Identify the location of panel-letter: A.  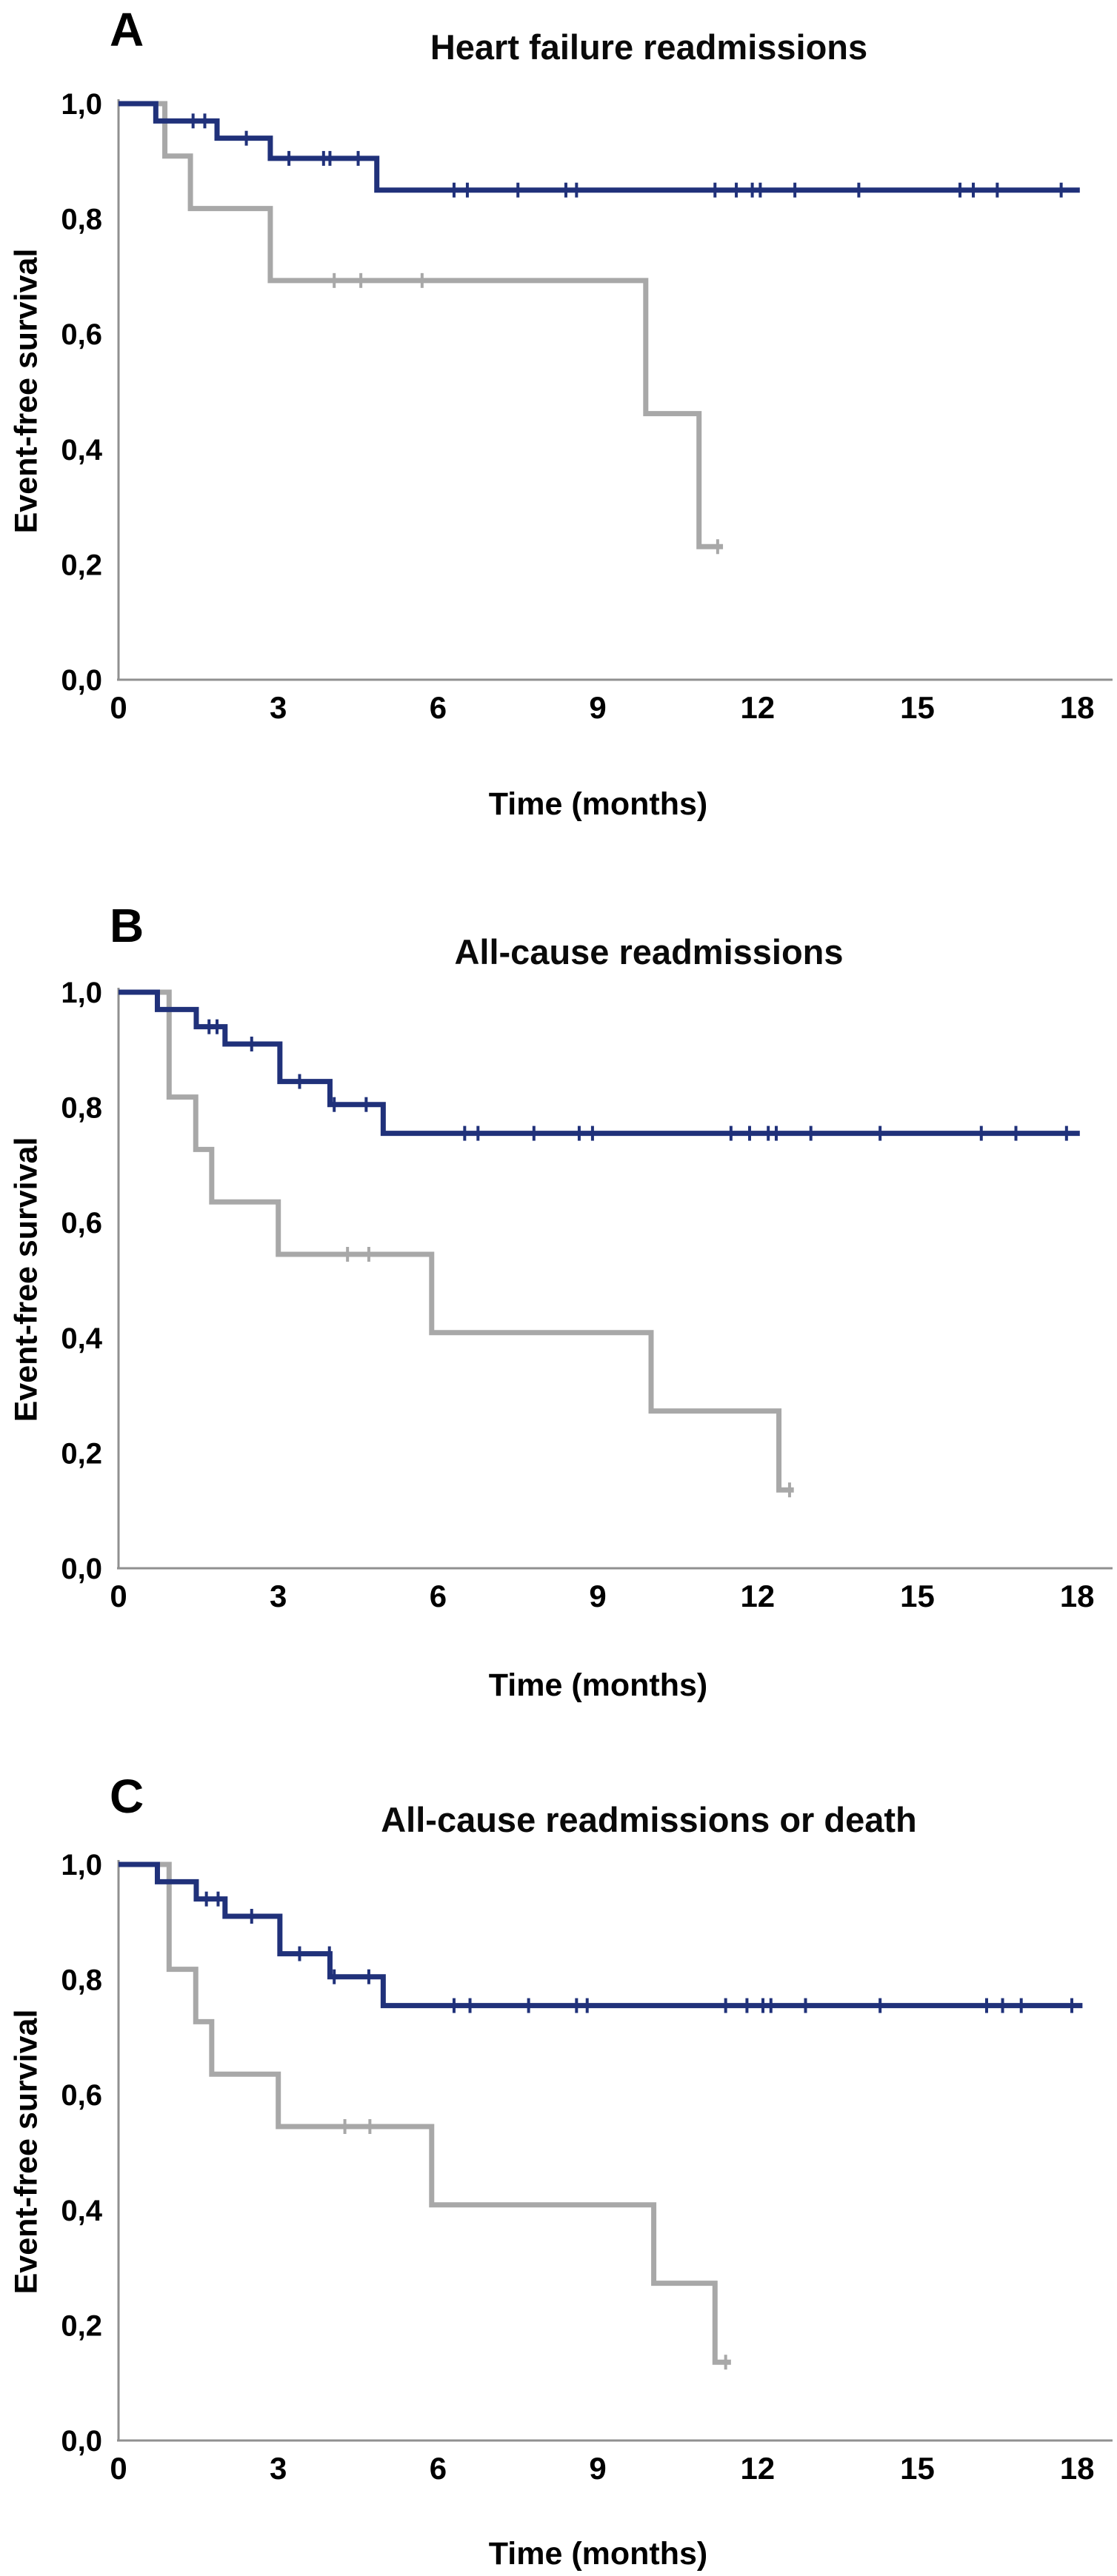
(127, 29).